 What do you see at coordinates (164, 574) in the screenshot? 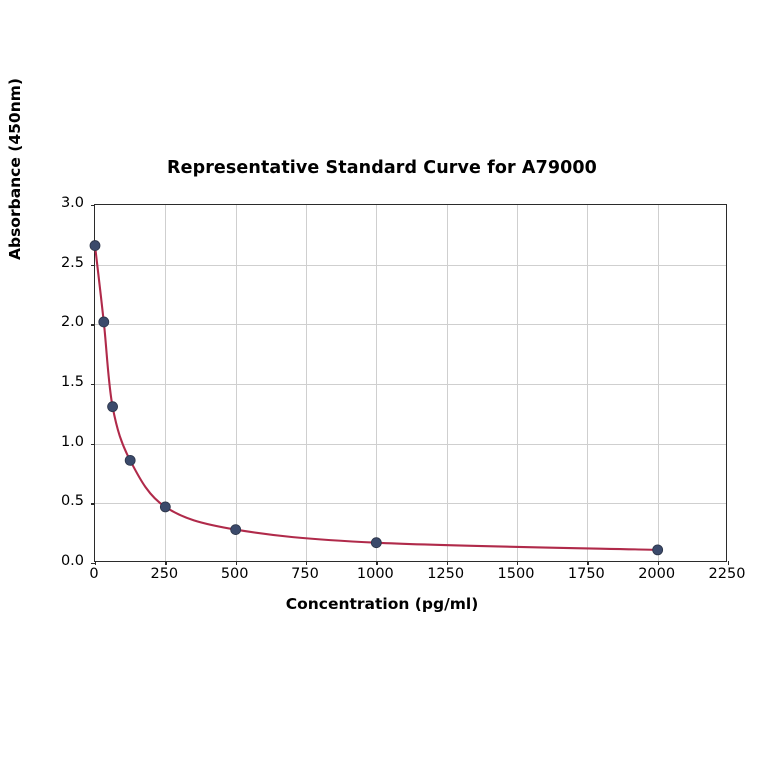
I see `x-tick-label: 250` at bounding box center [164, 574].